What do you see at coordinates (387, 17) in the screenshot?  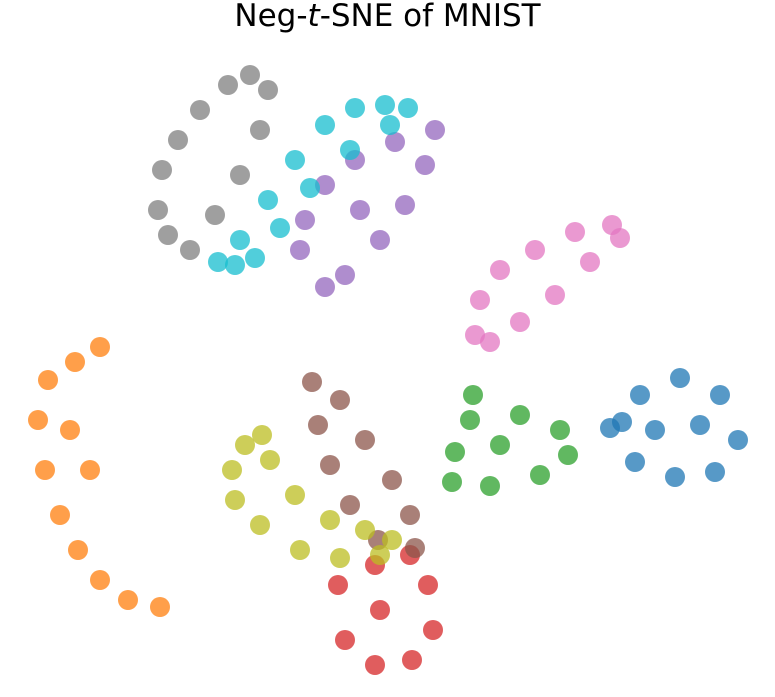 I see `chart-title: Neg-t-SNE of MNIST` at bounding box center [387, 17].